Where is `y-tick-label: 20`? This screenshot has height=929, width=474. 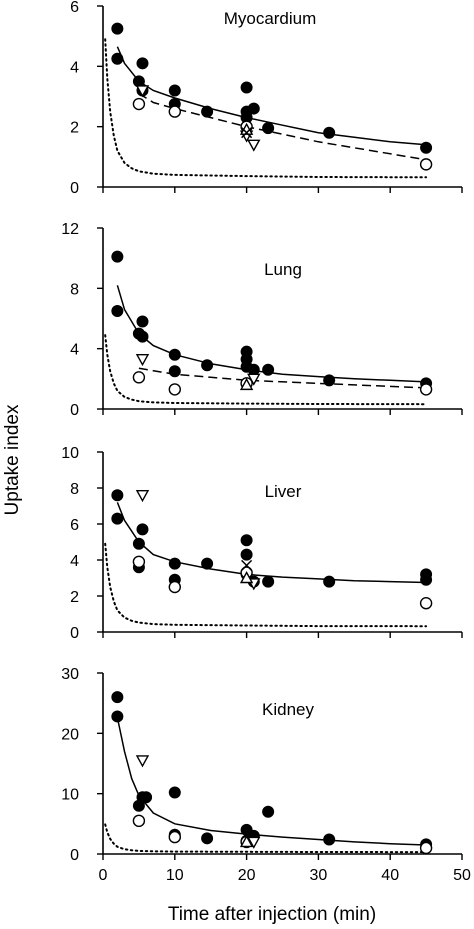 y-tick-label: 20 is located at coordinates (70, 734).